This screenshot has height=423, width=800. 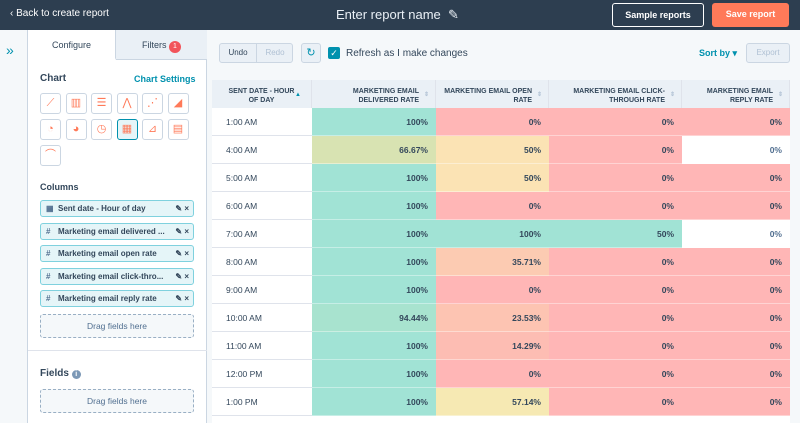 What do you see at coordinates (262, 402) in the screenshot?
I see `row-label: 1:00 PM` at bounding box center [262, 402].